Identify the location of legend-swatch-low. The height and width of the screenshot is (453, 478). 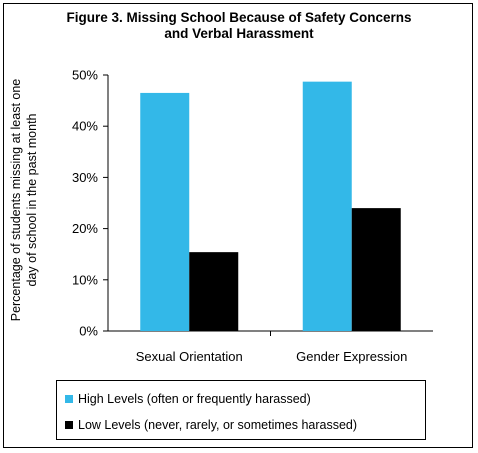
(69, 425).